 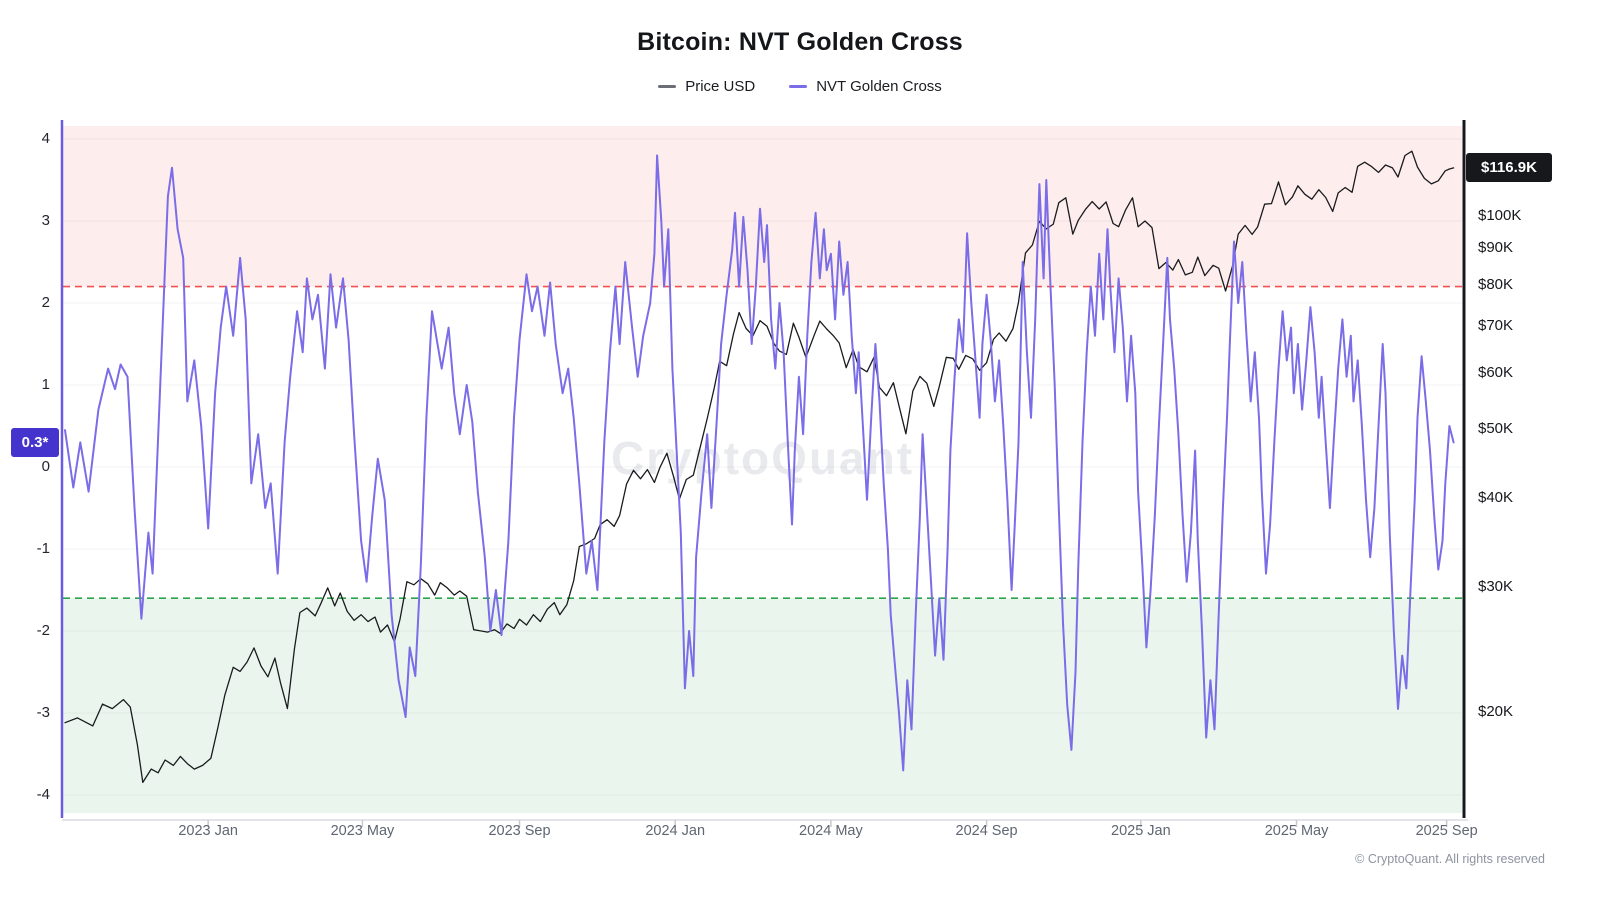 I want to click on x-axis-tick-label: 2025 Sep, so click(x=1446, y=831).